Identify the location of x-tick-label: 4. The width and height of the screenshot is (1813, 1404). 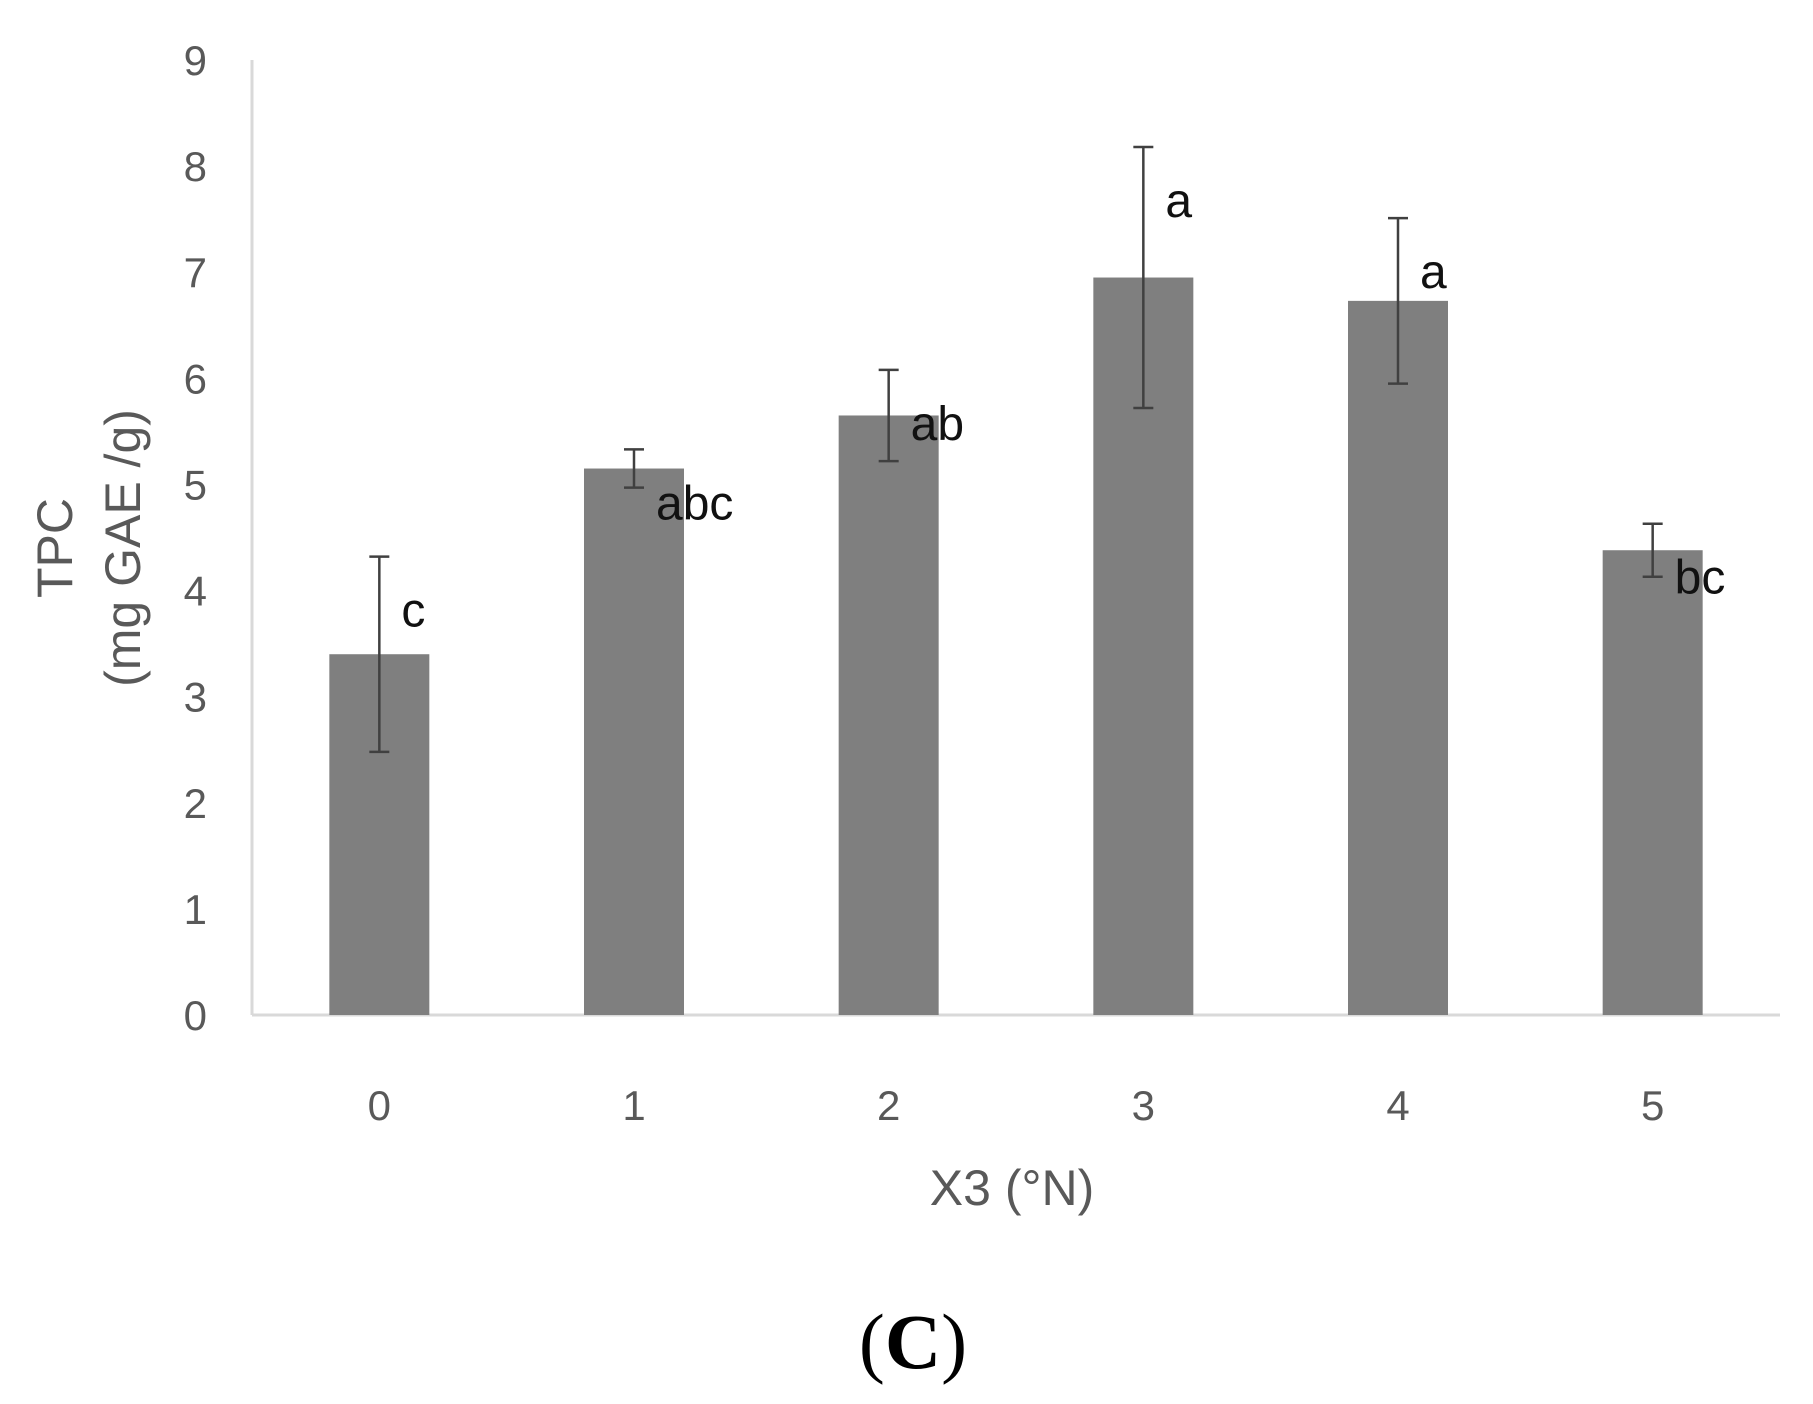
(1397, 1105).